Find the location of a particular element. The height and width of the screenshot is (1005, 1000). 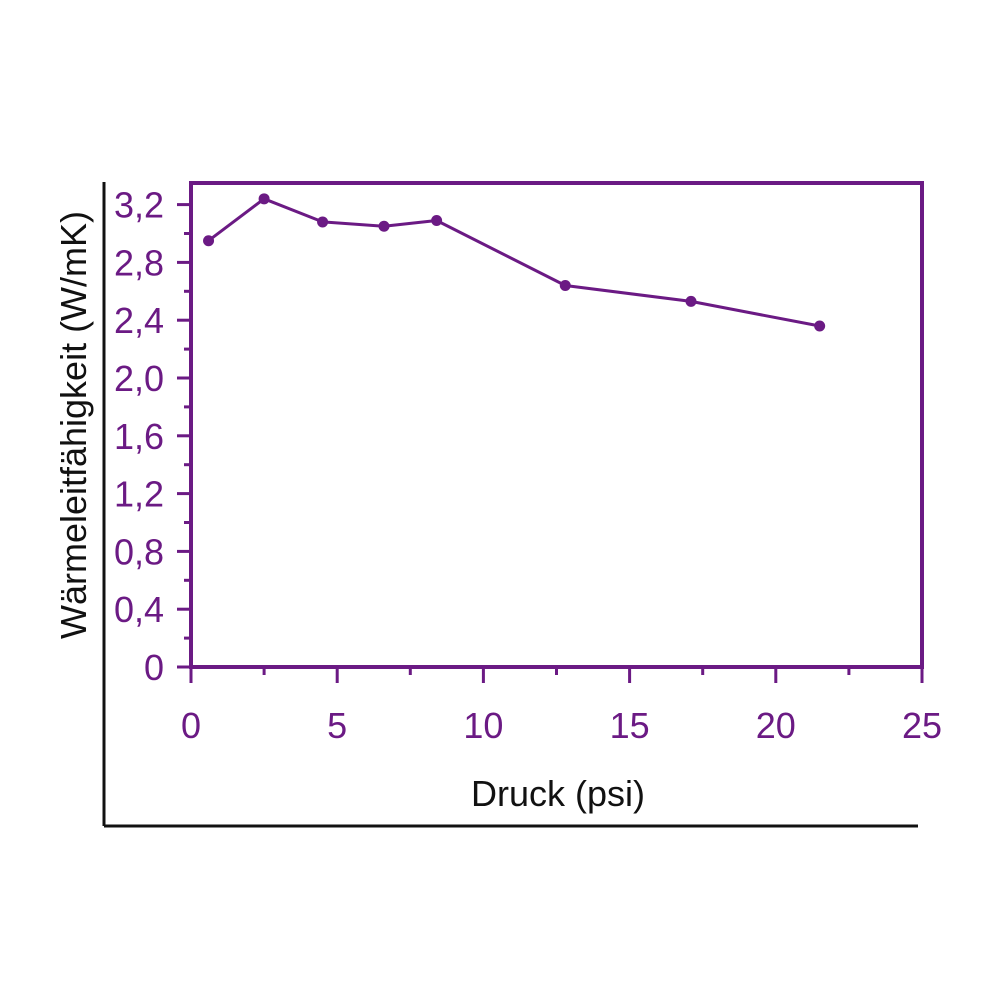

y-tick-label: 1,6 is located at coordinates (139, 436).